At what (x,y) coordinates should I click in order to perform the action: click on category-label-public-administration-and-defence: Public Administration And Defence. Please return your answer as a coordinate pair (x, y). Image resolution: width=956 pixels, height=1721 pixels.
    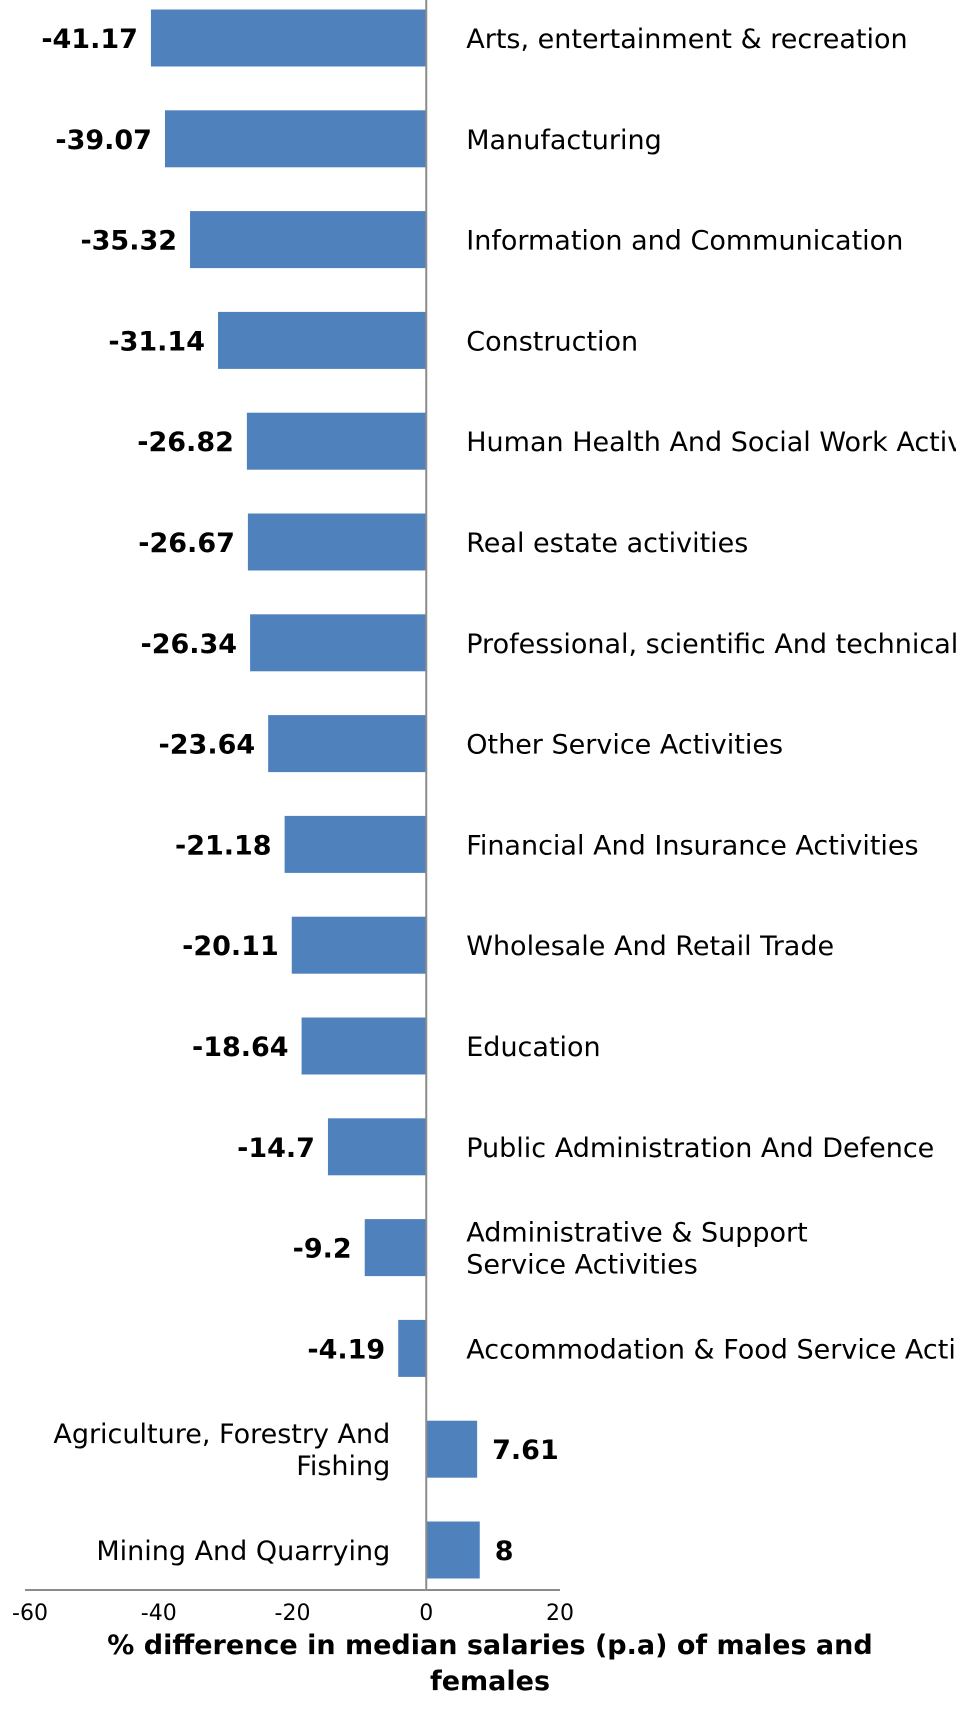
    Looking at the image, I should click on (700, 1148).